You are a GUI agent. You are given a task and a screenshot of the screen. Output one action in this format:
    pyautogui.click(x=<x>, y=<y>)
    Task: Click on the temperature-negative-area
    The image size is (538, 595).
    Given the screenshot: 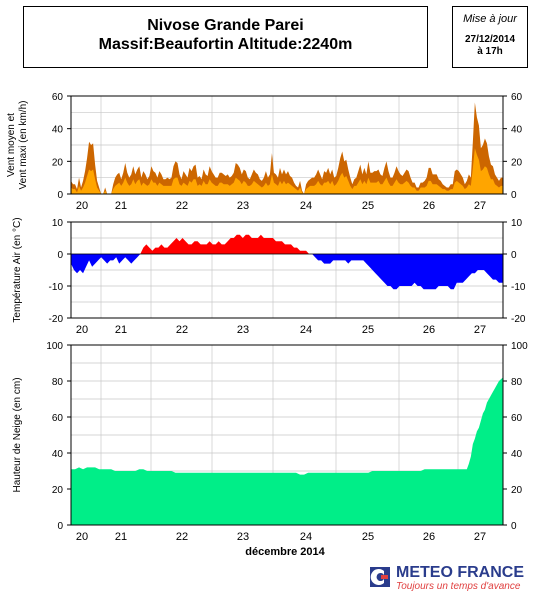 What is the action you would take?
    pyautogui.click(x=287, y=272)
    